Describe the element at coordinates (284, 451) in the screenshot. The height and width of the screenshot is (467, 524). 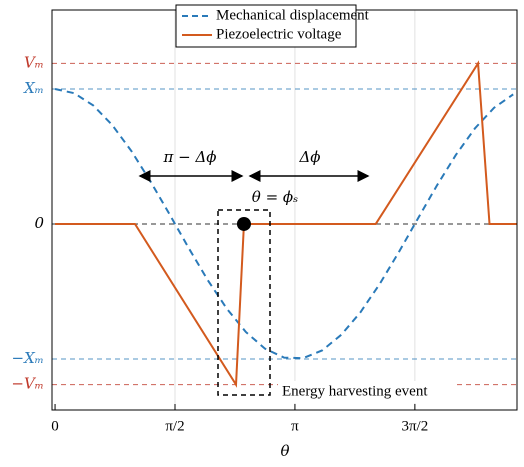
I see `x-axis-label: θ` at that location.